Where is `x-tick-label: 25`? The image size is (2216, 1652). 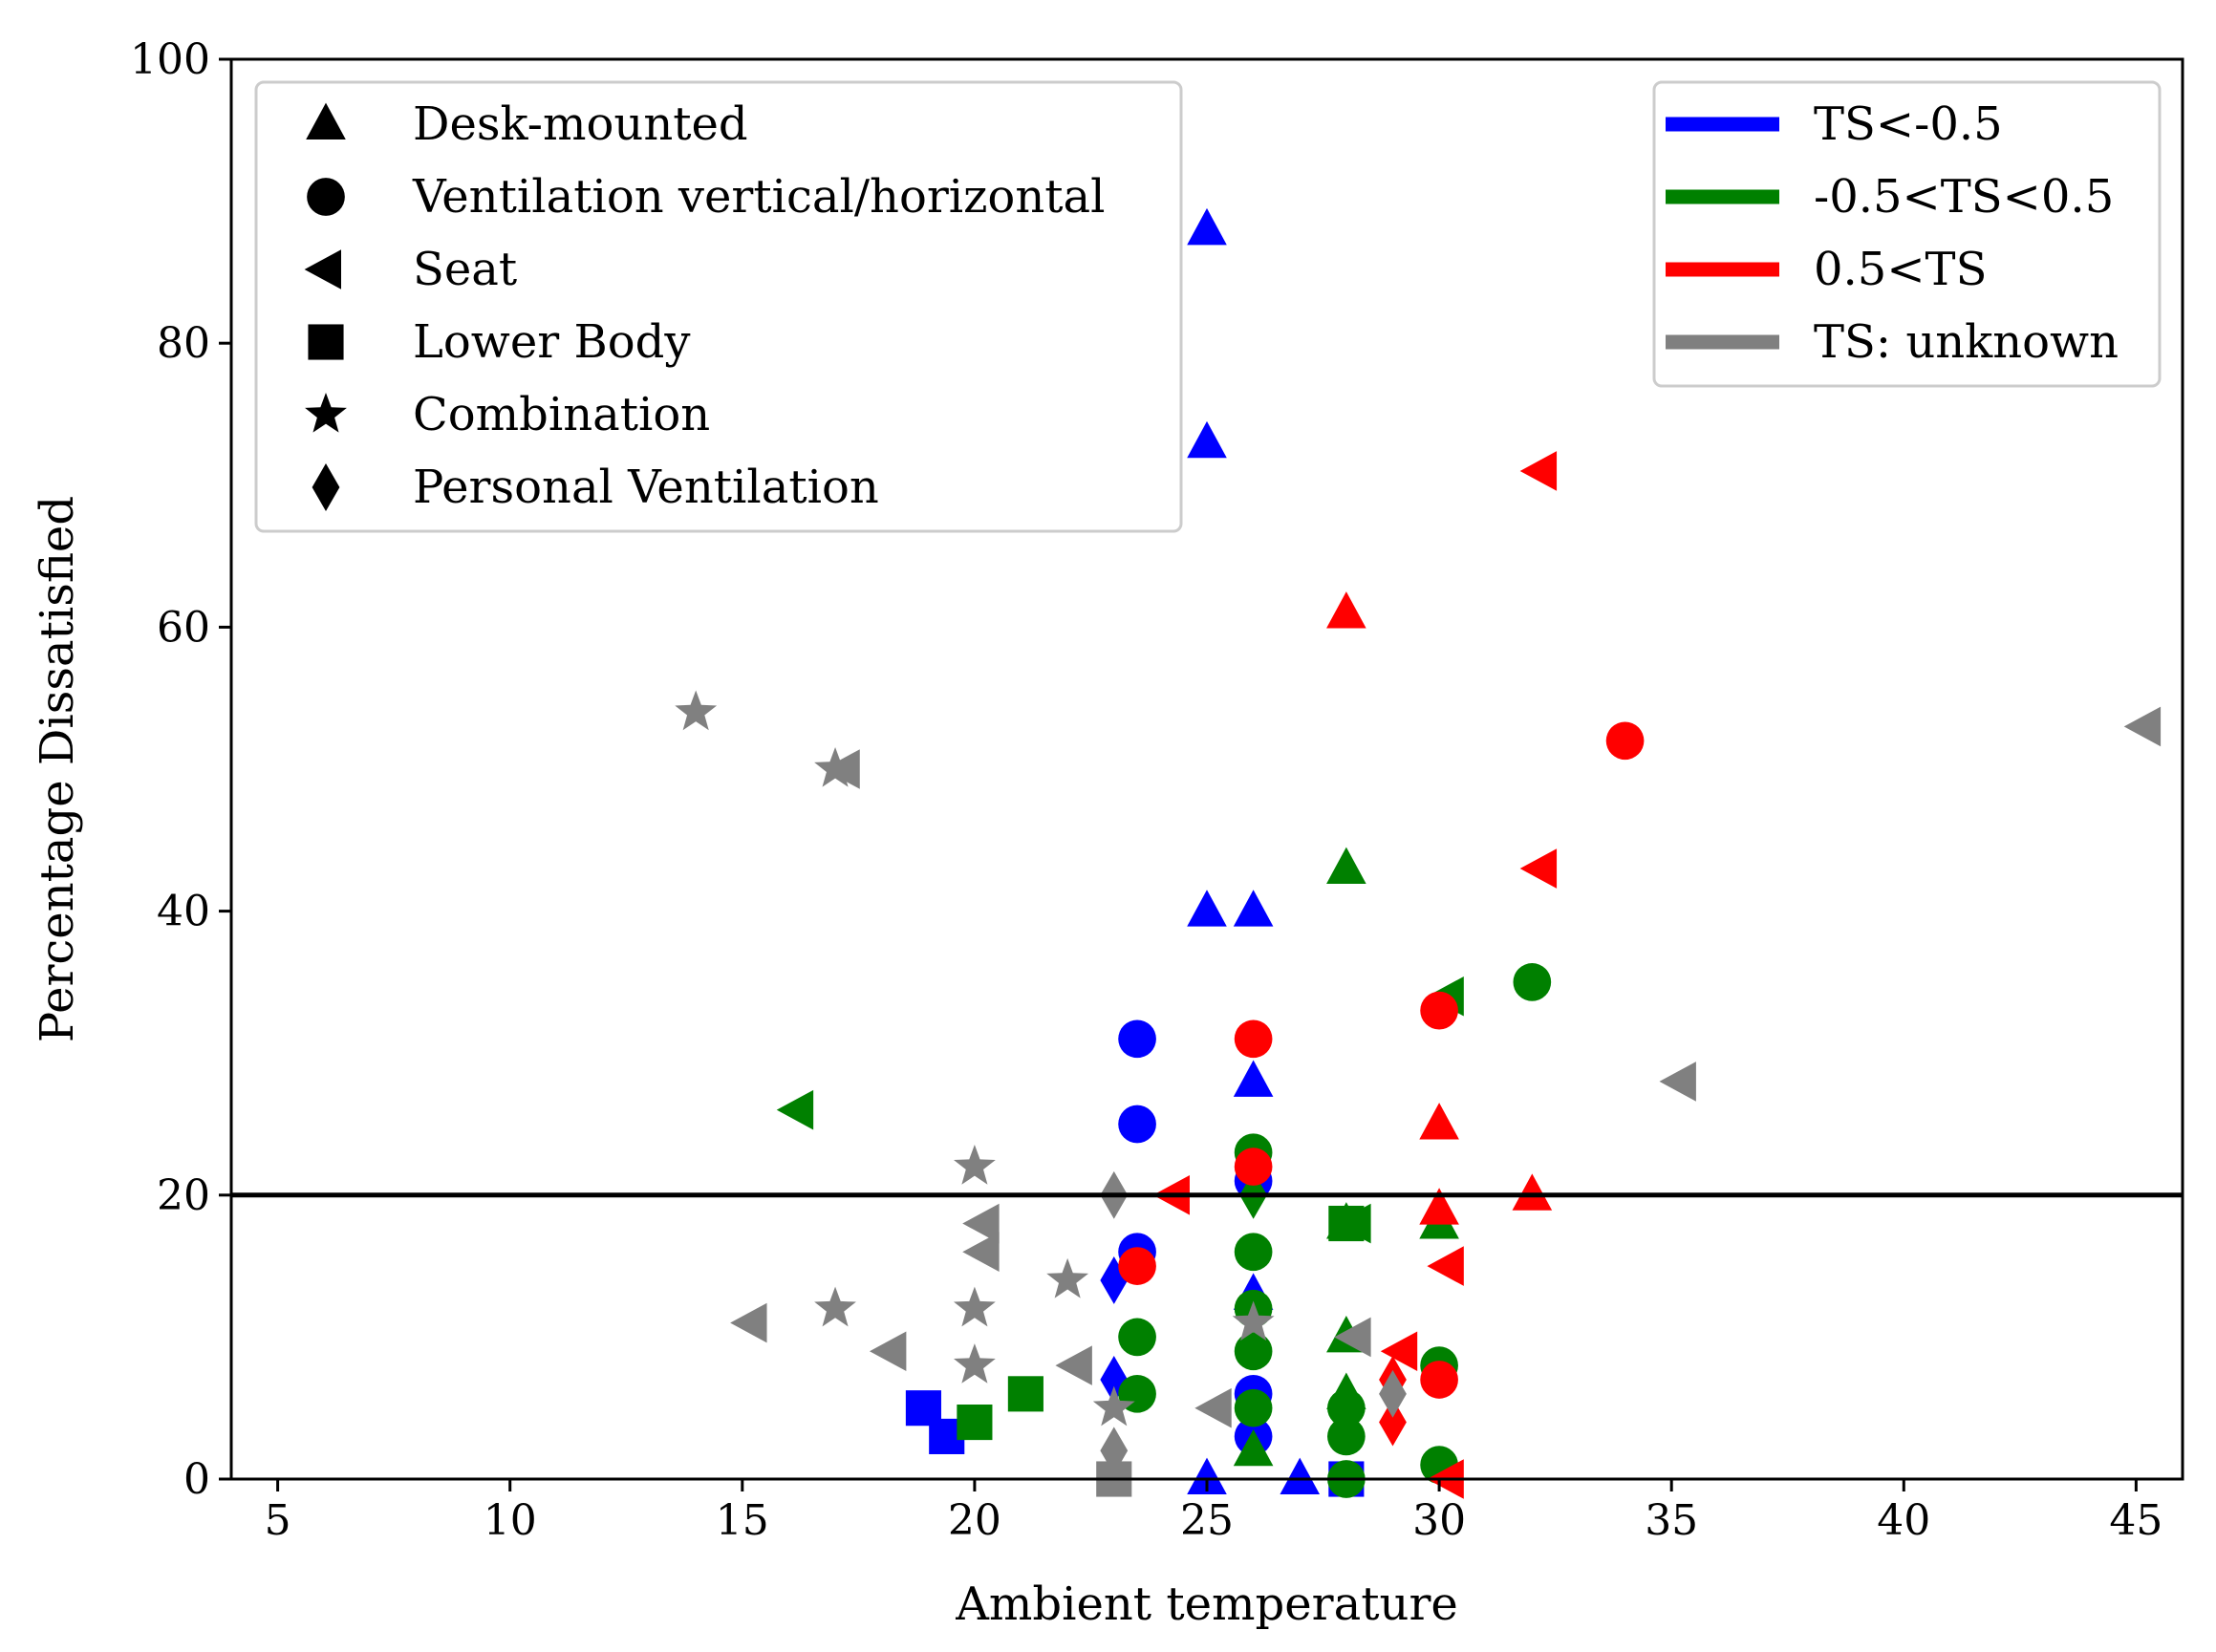 x-tick-label: 25 is located at coordinates (1207, 1520).